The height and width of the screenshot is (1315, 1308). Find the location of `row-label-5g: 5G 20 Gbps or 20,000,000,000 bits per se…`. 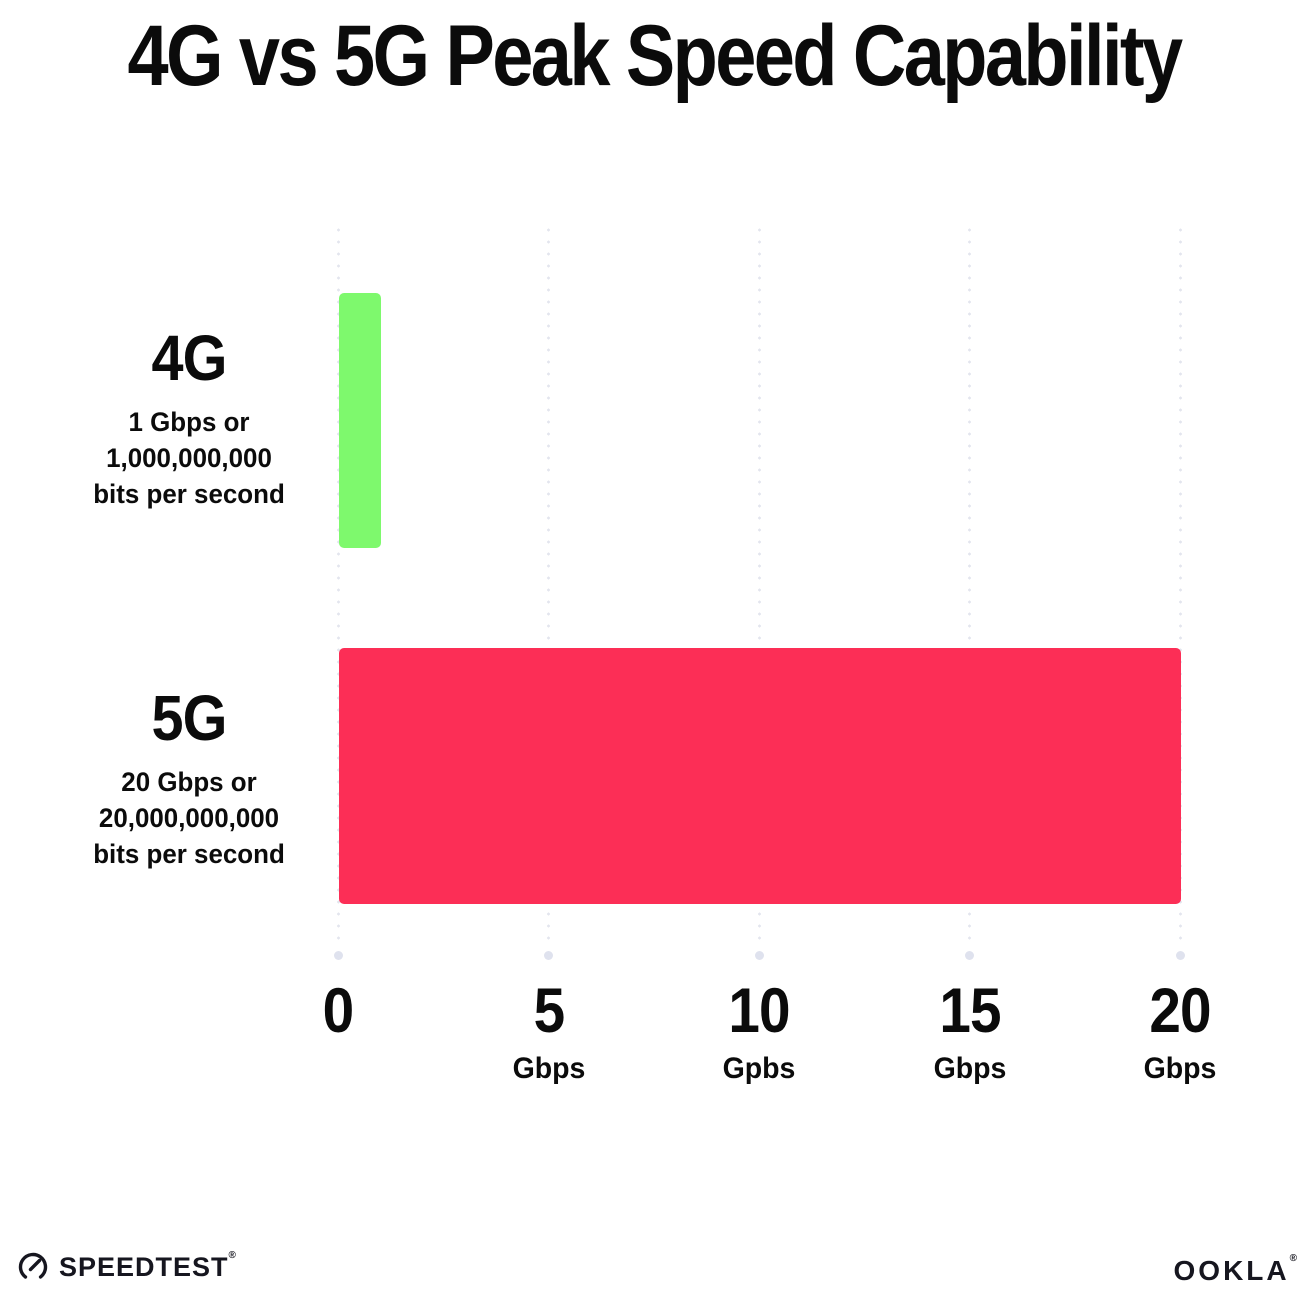

row-label-5g: 5G 20 Gbps or 20,000,000,000 bits per se… is located at coordinates (189, 779).